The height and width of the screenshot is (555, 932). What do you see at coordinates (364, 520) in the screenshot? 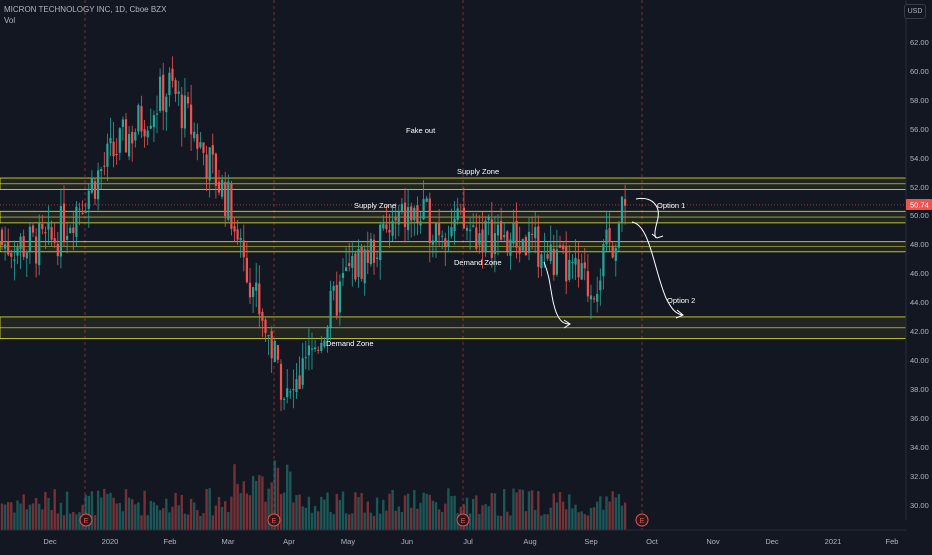
I see `earnings-markers: E E E E` at bounding box center [364, 520].